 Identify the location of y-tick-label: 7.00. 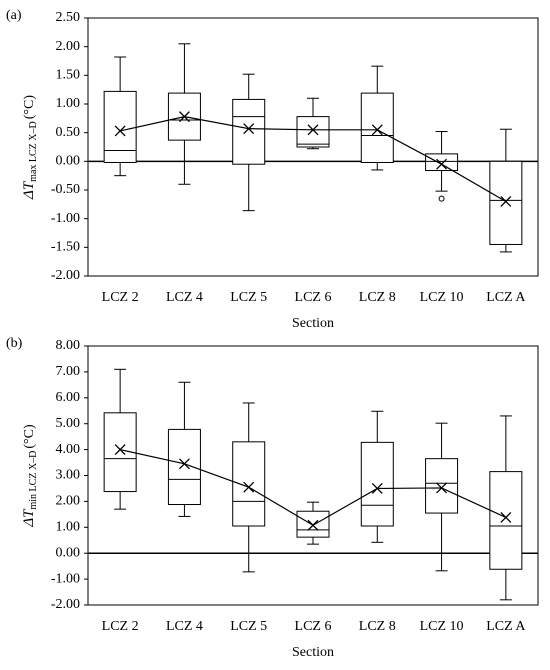
(68, 371).